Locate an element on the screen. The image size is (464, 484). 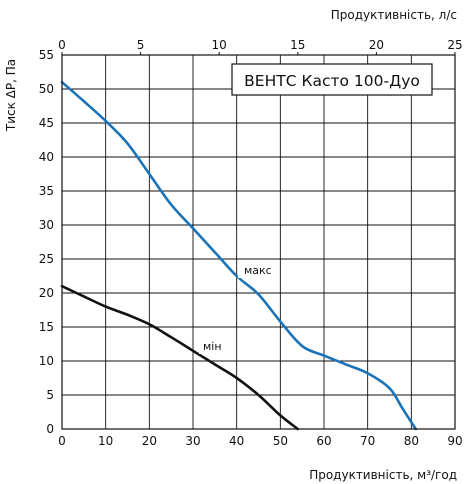
y-tick-label-4: 20 is located at coordinates (46, 293).